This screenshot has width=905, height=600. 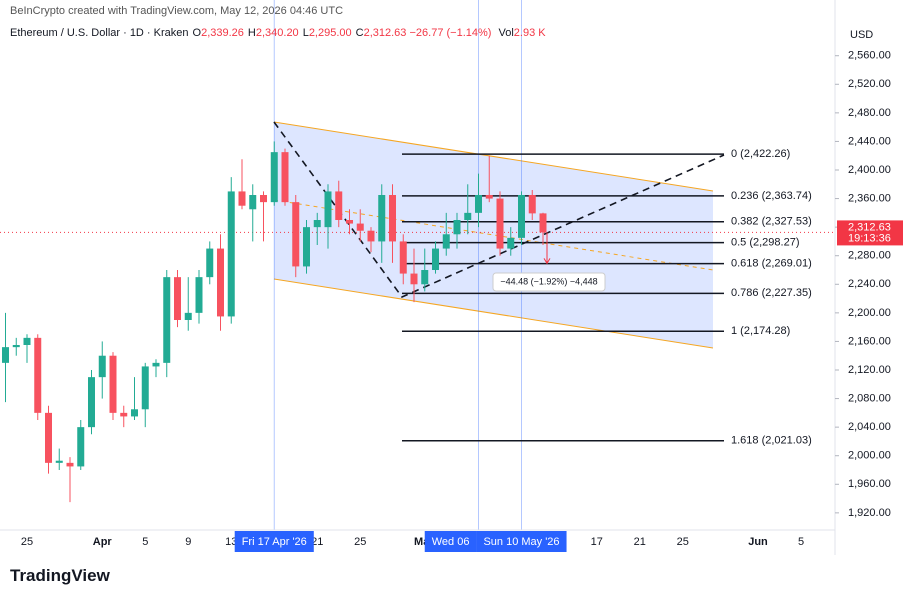 I want to click on y-tick-label: 2,040.00, so click(x=869, y=427).